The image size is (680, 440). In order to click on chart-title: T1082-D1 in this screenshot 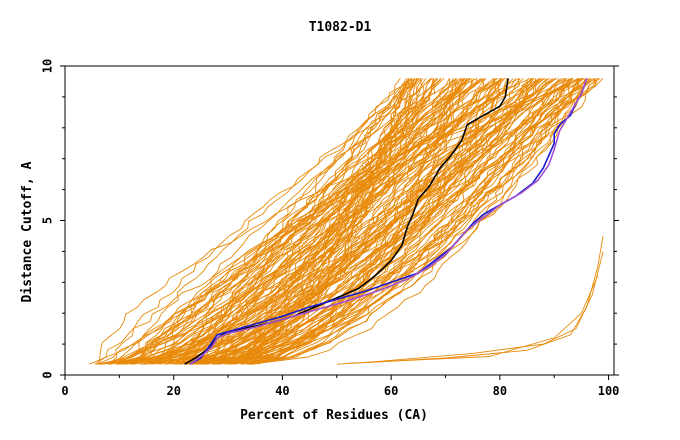, I will do `click(340, 27)`.